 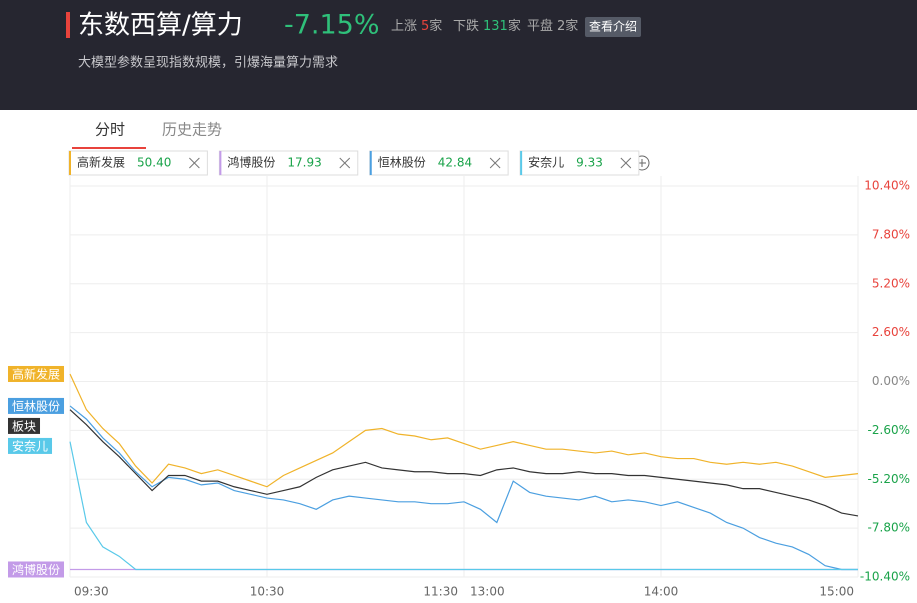 What do you see at coordinates (154, 163) in the screenshot?
I see `chip-price: 50.40` at bounding box center [154, 163].